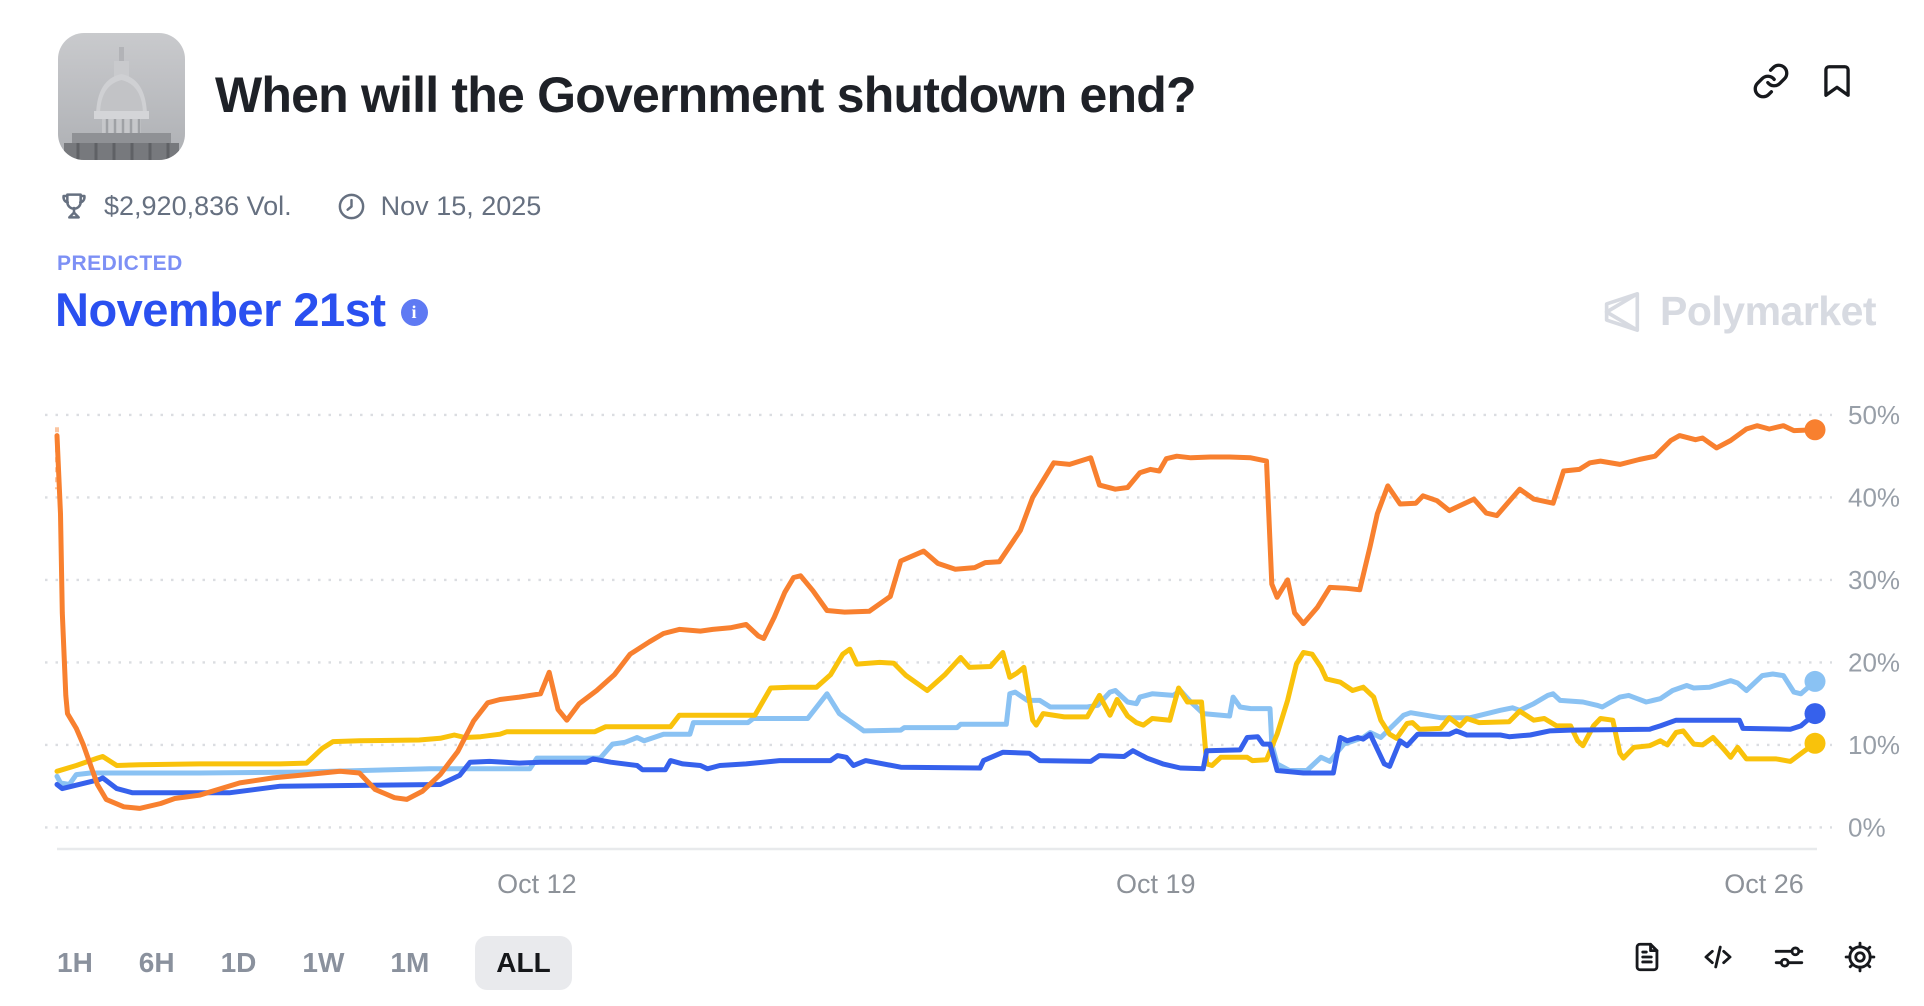 This screenshot has width=1924, height=1006. I want to click on polymarket-watermark: Polymarket, so click(1737, 311).